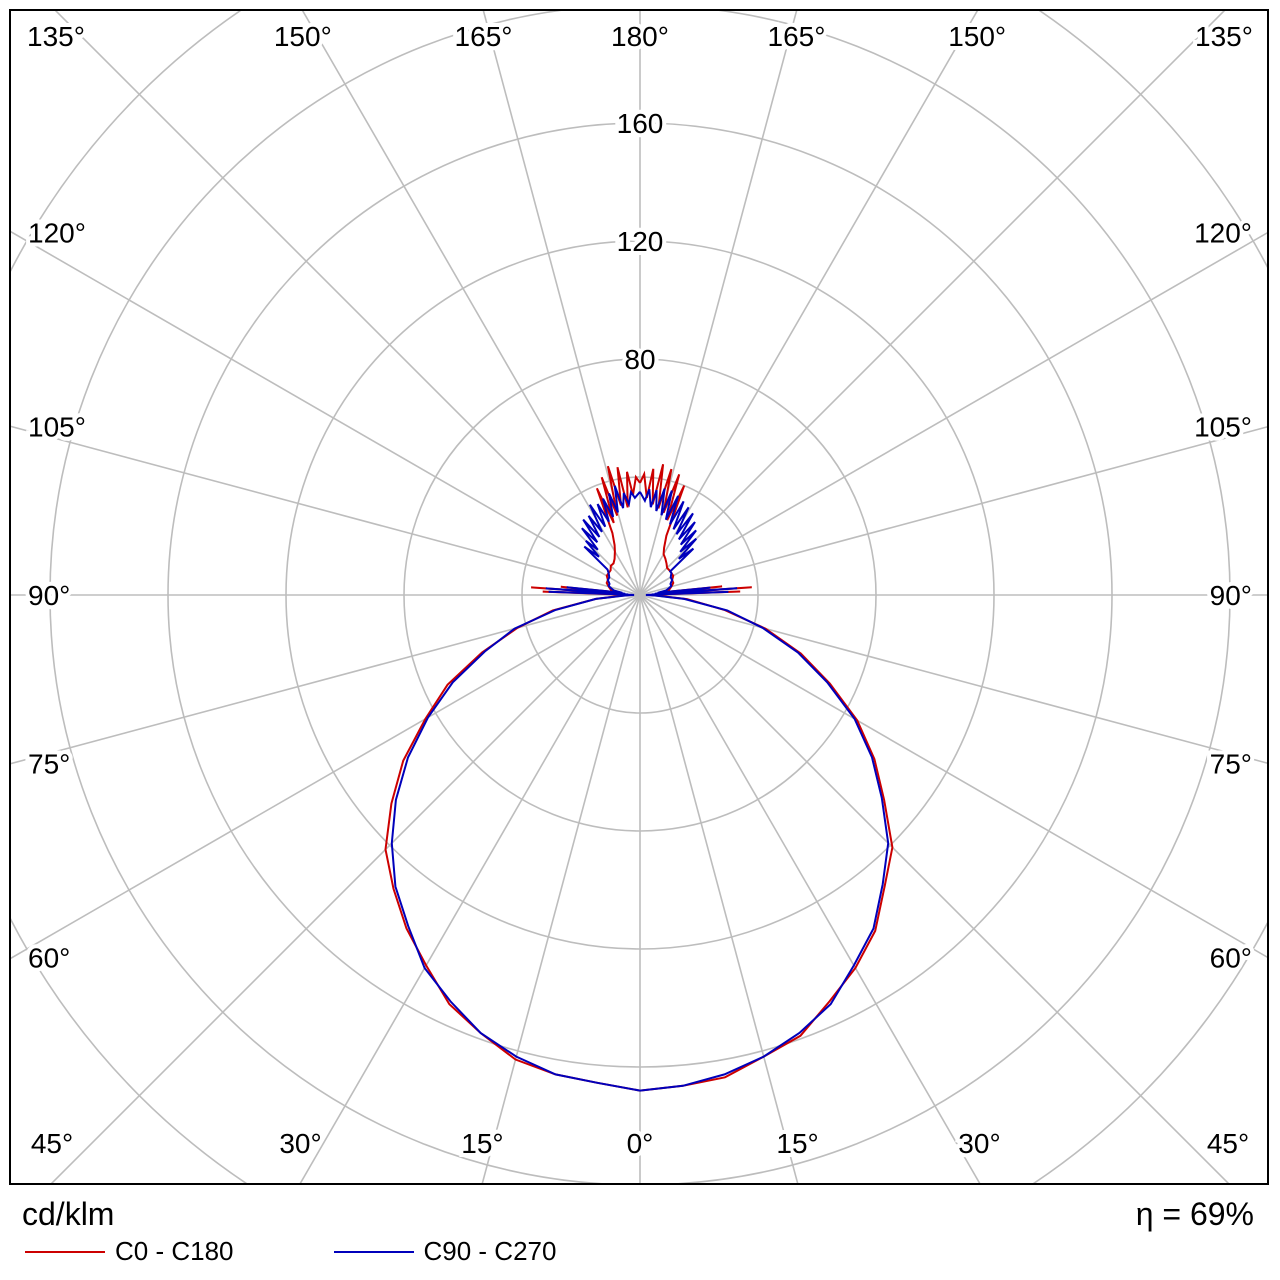  What do you see at coordinates (373, 1251) in the screenshot?
I see `legend-line-c90-c270-icon` at bounding box center [373, 1251].